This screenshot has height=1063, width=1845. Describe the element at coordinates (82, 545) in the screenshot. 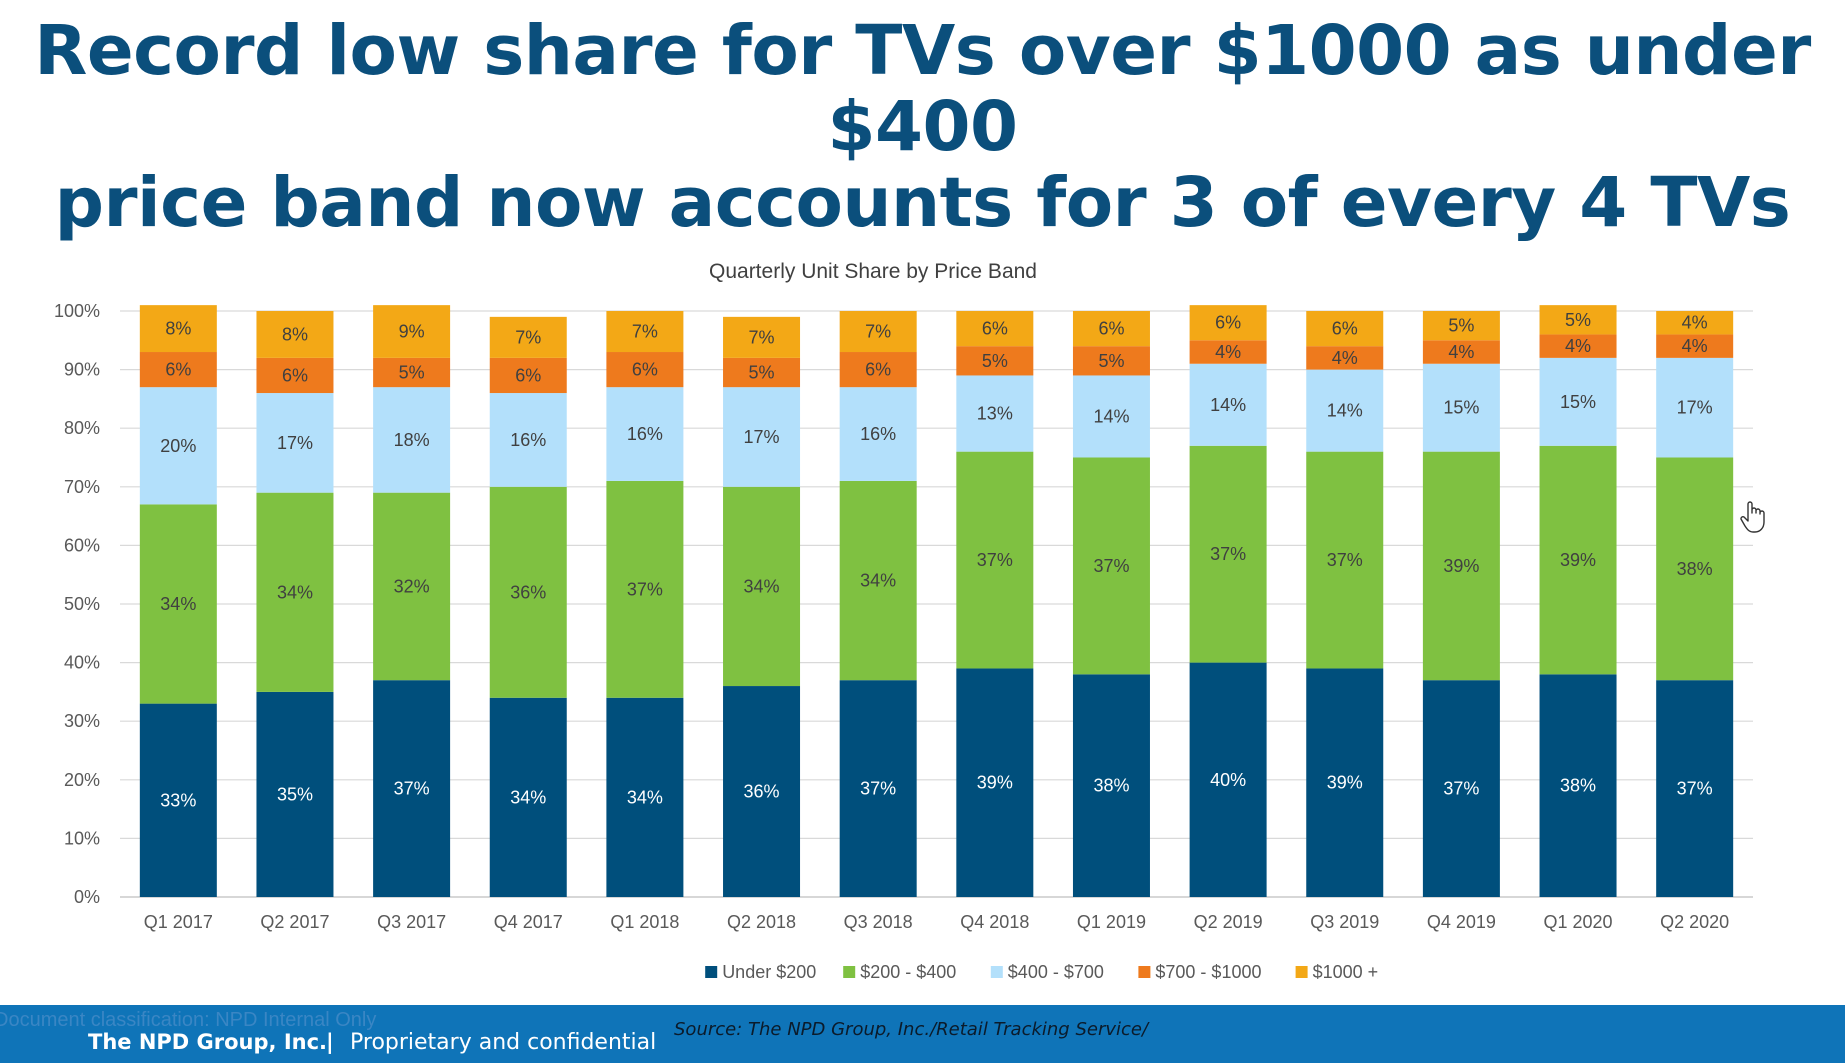

I see `y-tick-label: 60%` at that location.